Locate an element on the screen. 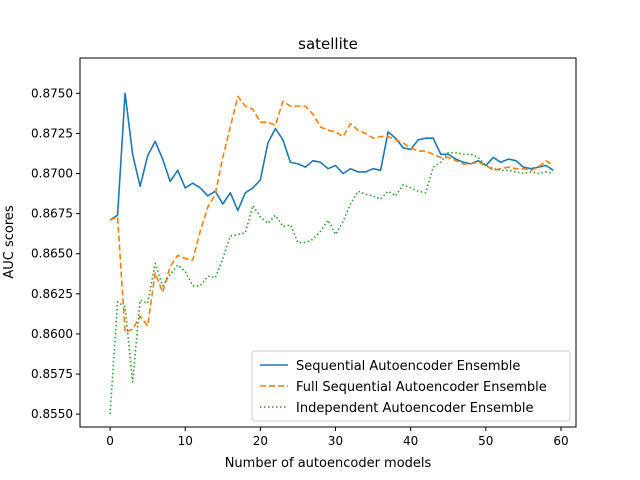  y-tick-label: 0.8550 is located at coordinates (52, 414).